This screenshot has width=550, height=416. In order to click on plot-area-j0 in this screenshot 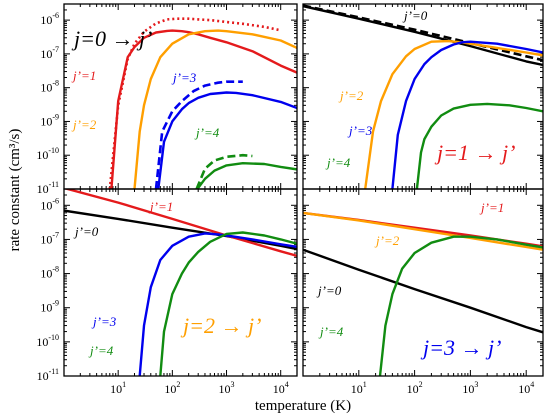, I will do `click(202, 103)`.